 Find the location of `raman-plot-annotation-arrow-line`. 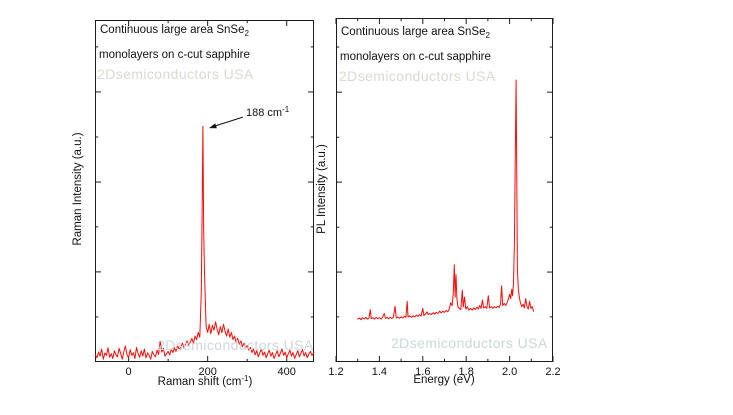

raman-plot-annotation-arrow-line is located at coordinates (228, 122).